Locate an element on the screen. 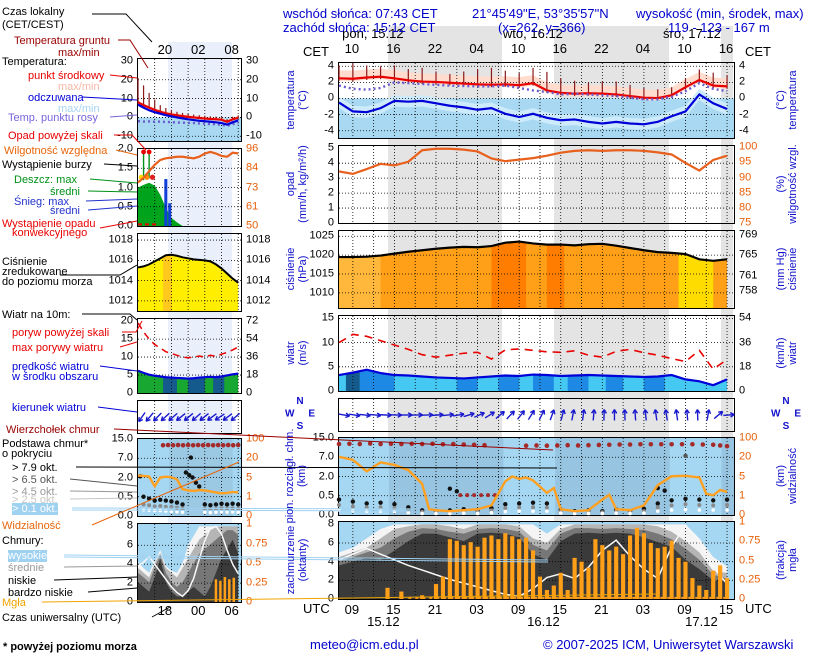 This screenshot has width=820, height=660. axis-tick-label: 1.0 is located at coordinates (125, 186).